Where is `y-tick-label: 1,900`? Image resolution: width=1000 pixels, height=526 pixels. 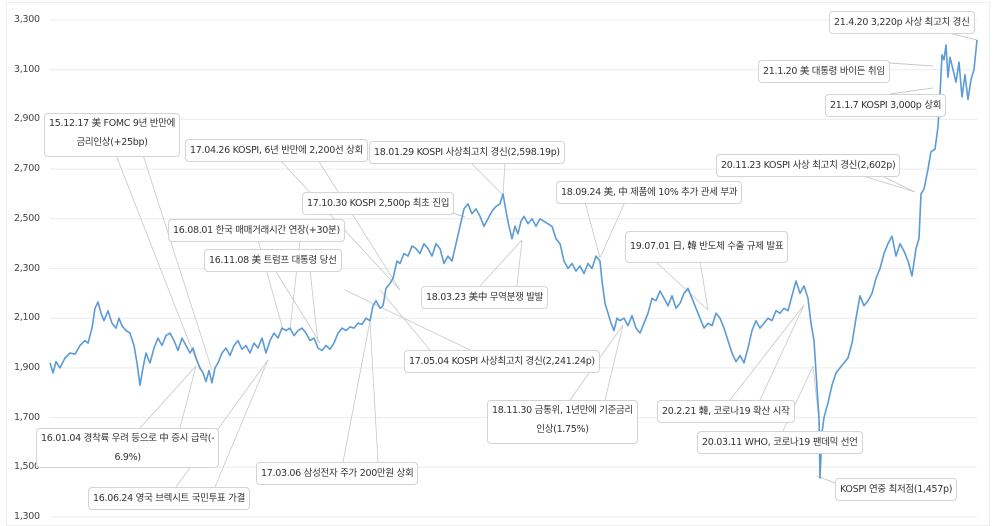
y-tick-label: 1,900 is located at coordinates (27, 367).